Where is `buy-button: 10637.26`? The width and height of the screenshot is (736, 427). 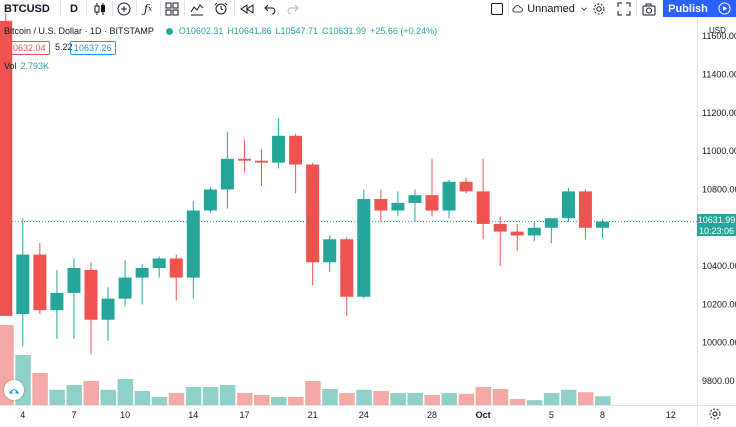 buy-button: 10637.26 is located at coordinates (93, 48).